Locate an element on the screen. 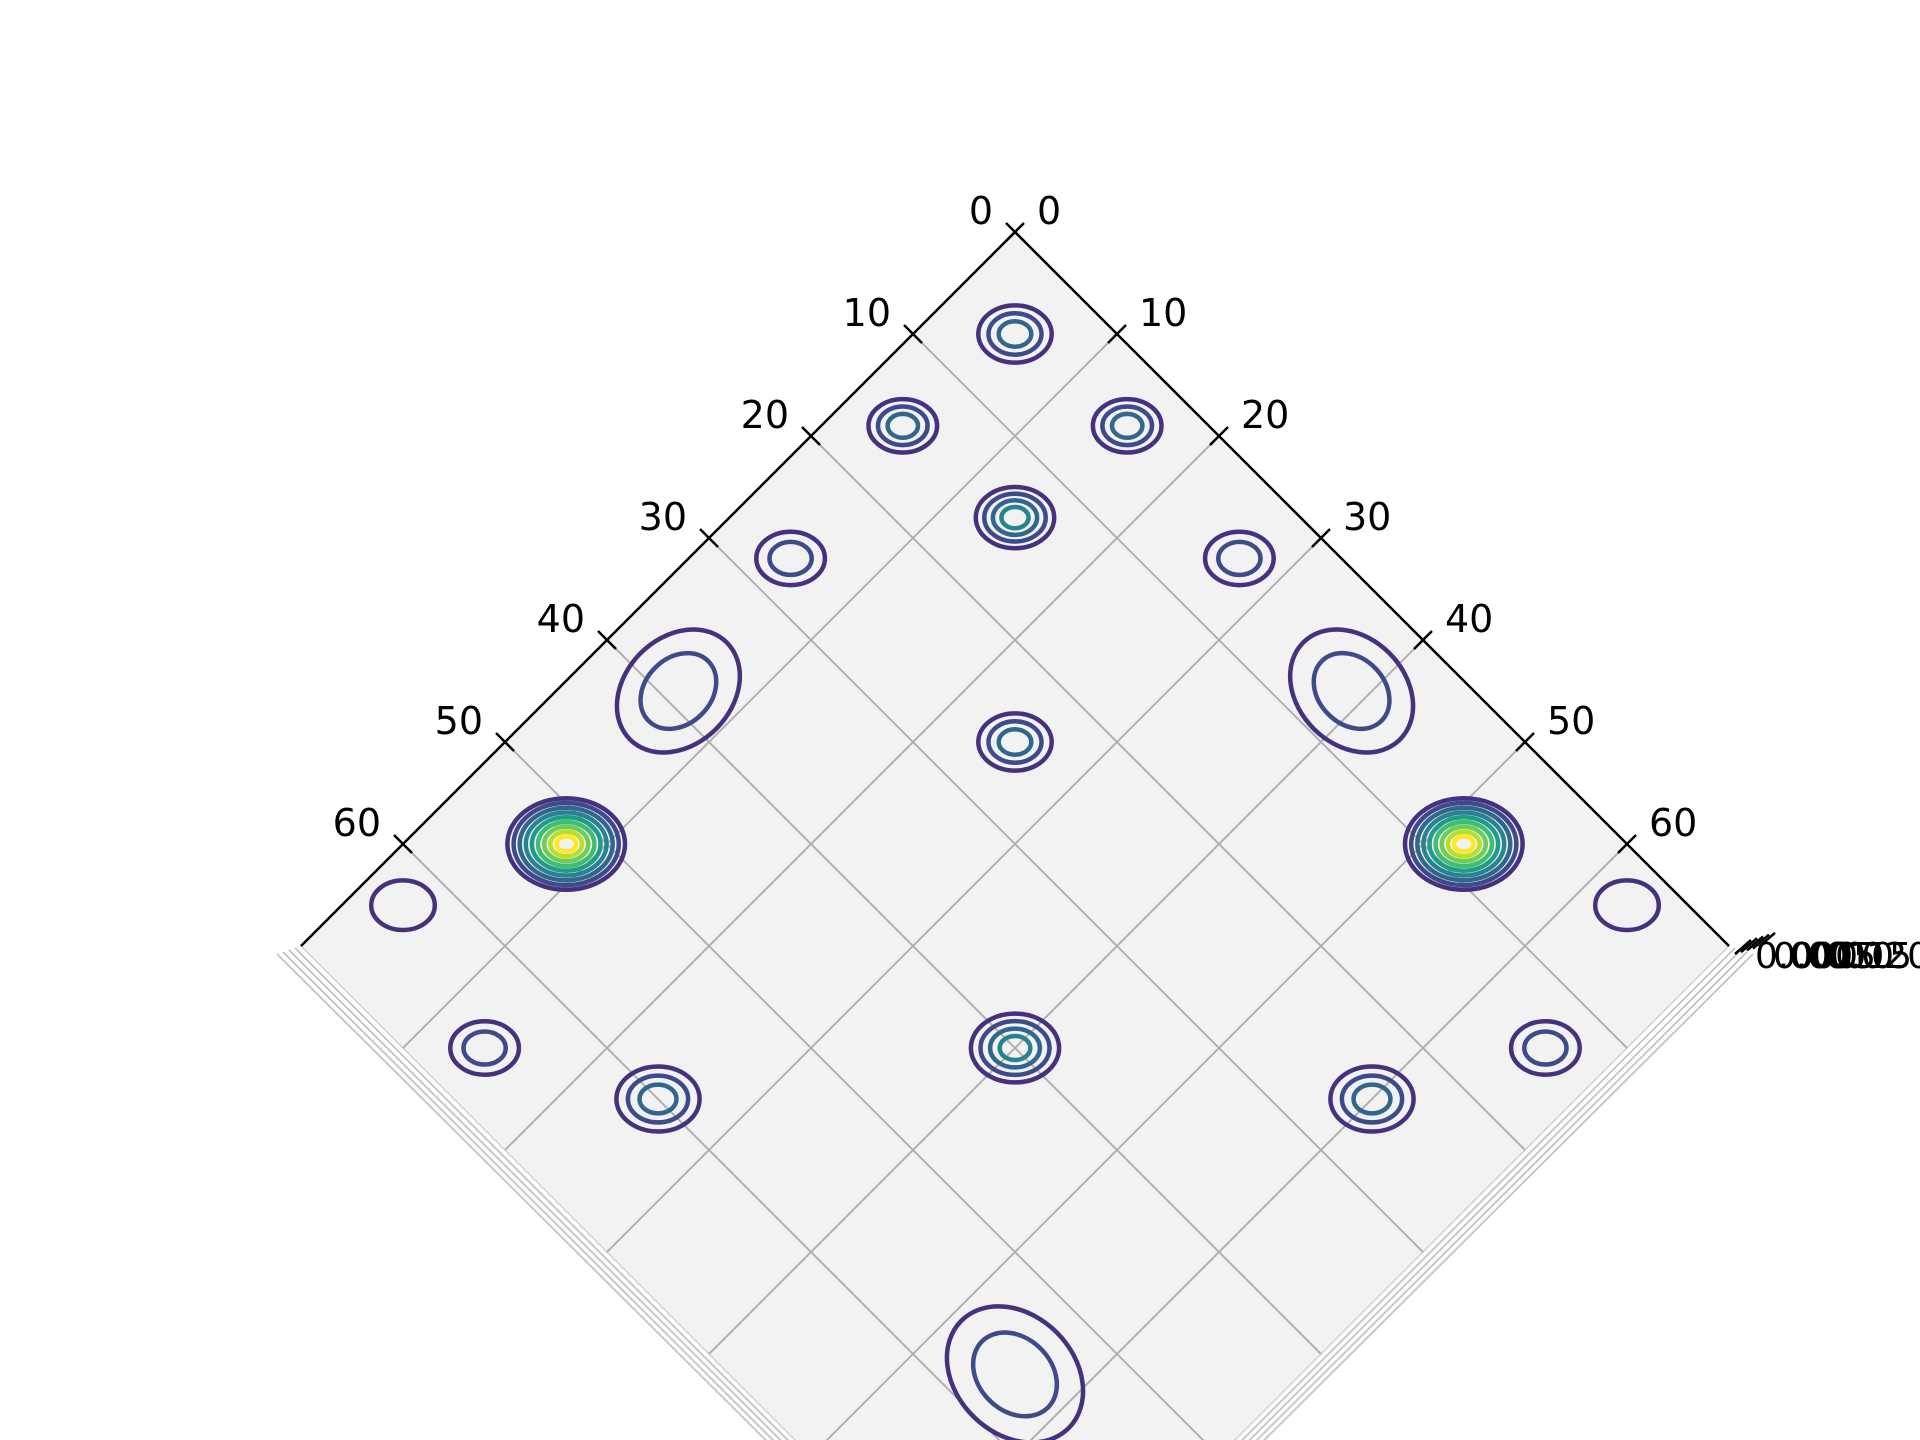 This screenshot has height=1440, width=1920. x-tick-label: 10 is located at coordinates (867, 313).